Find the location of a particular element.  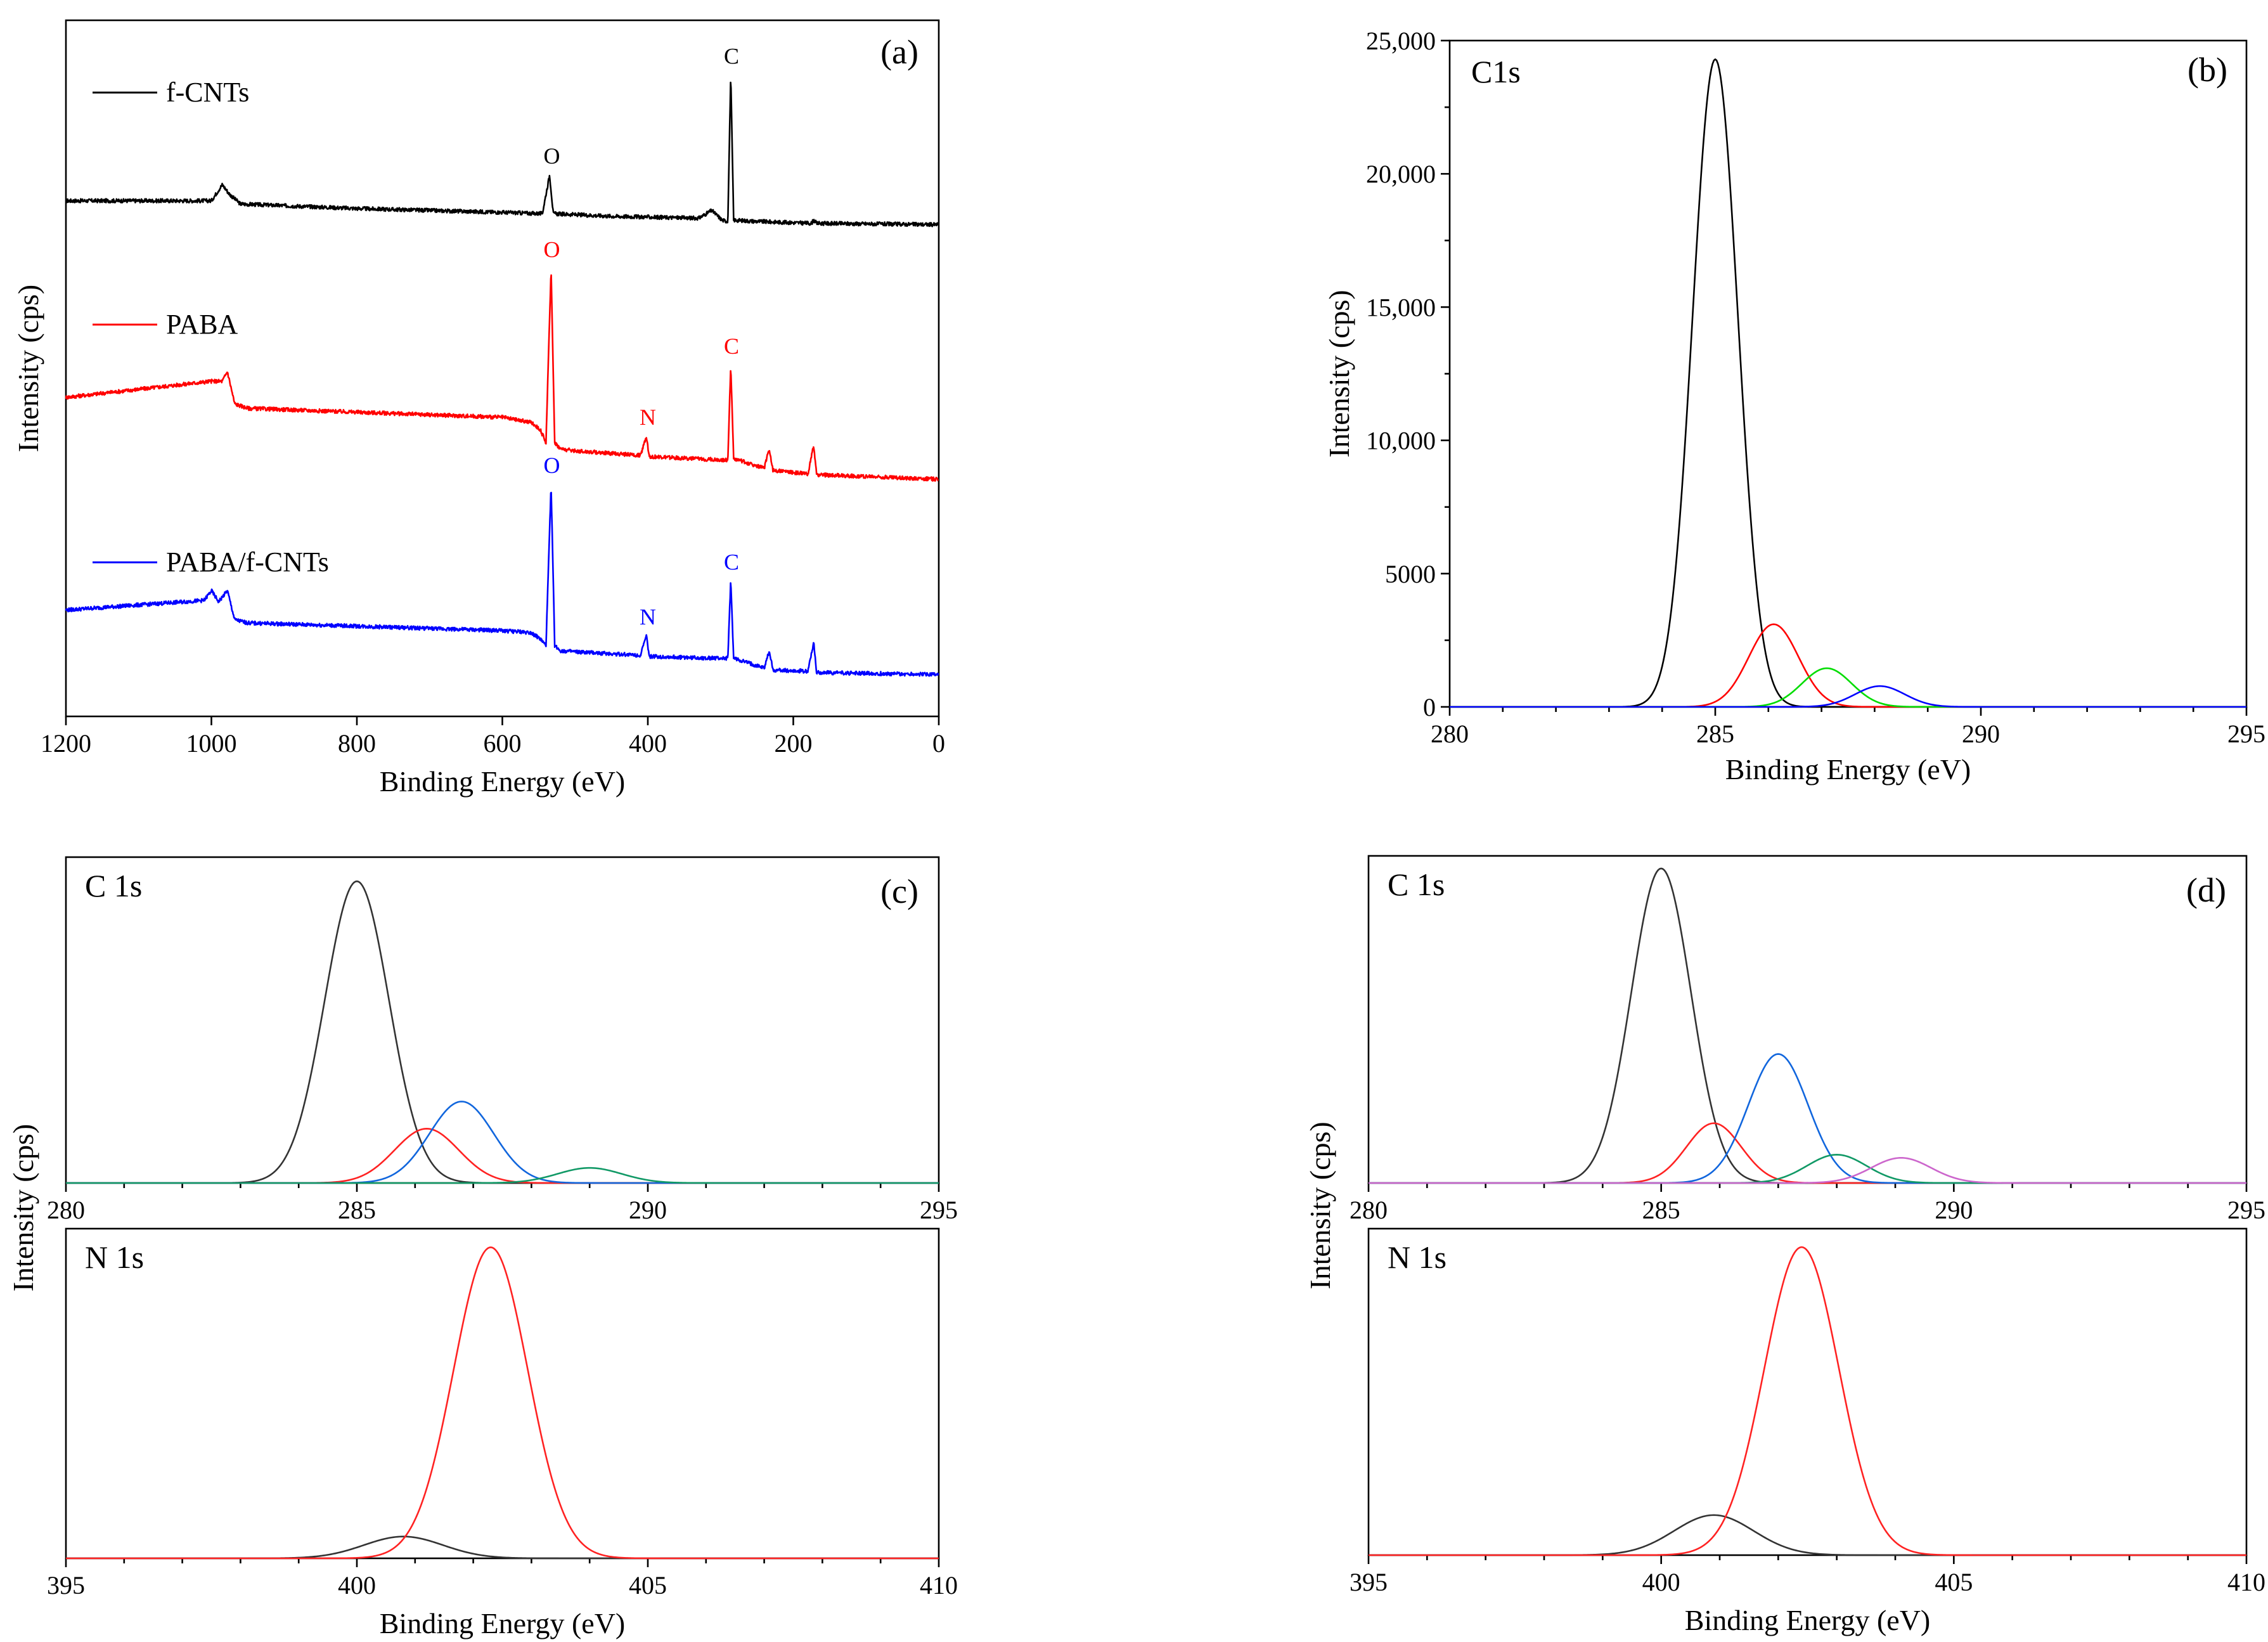

panel-d-n1s-frame is located at coordinates (1807, 1391).